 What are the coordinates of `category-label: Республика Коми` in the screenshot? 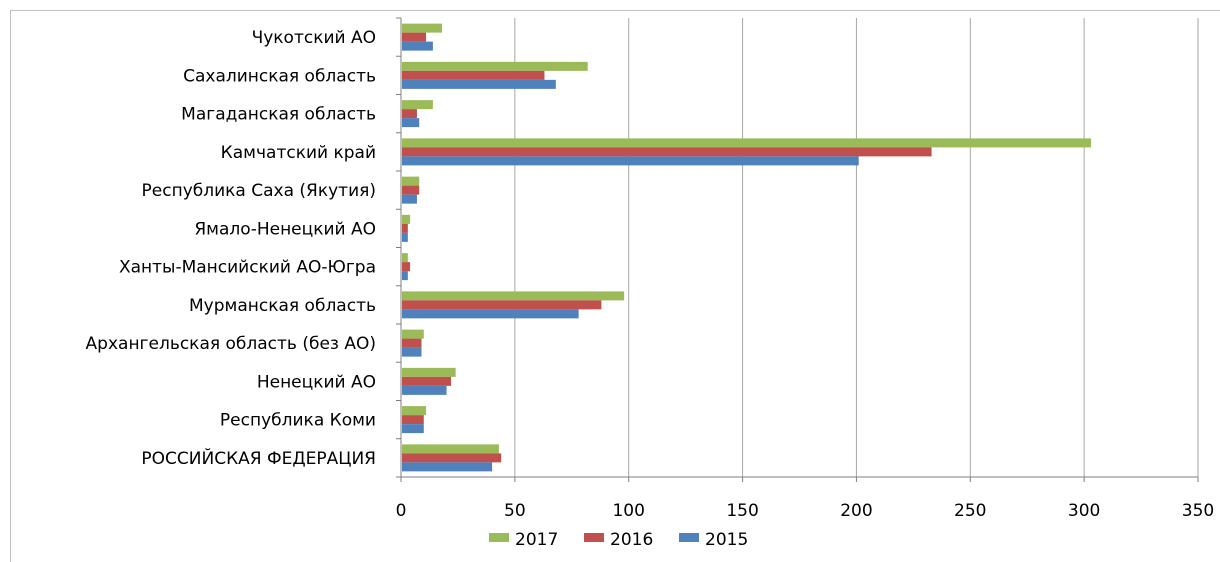 It's located at (298, 421).